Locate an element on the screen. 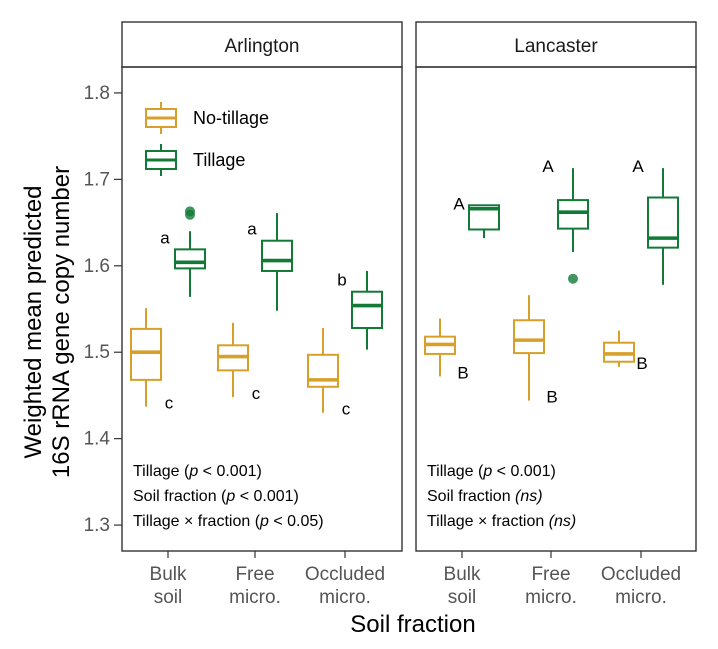  panel-title: Arlington is located at coordinates (262, 46).